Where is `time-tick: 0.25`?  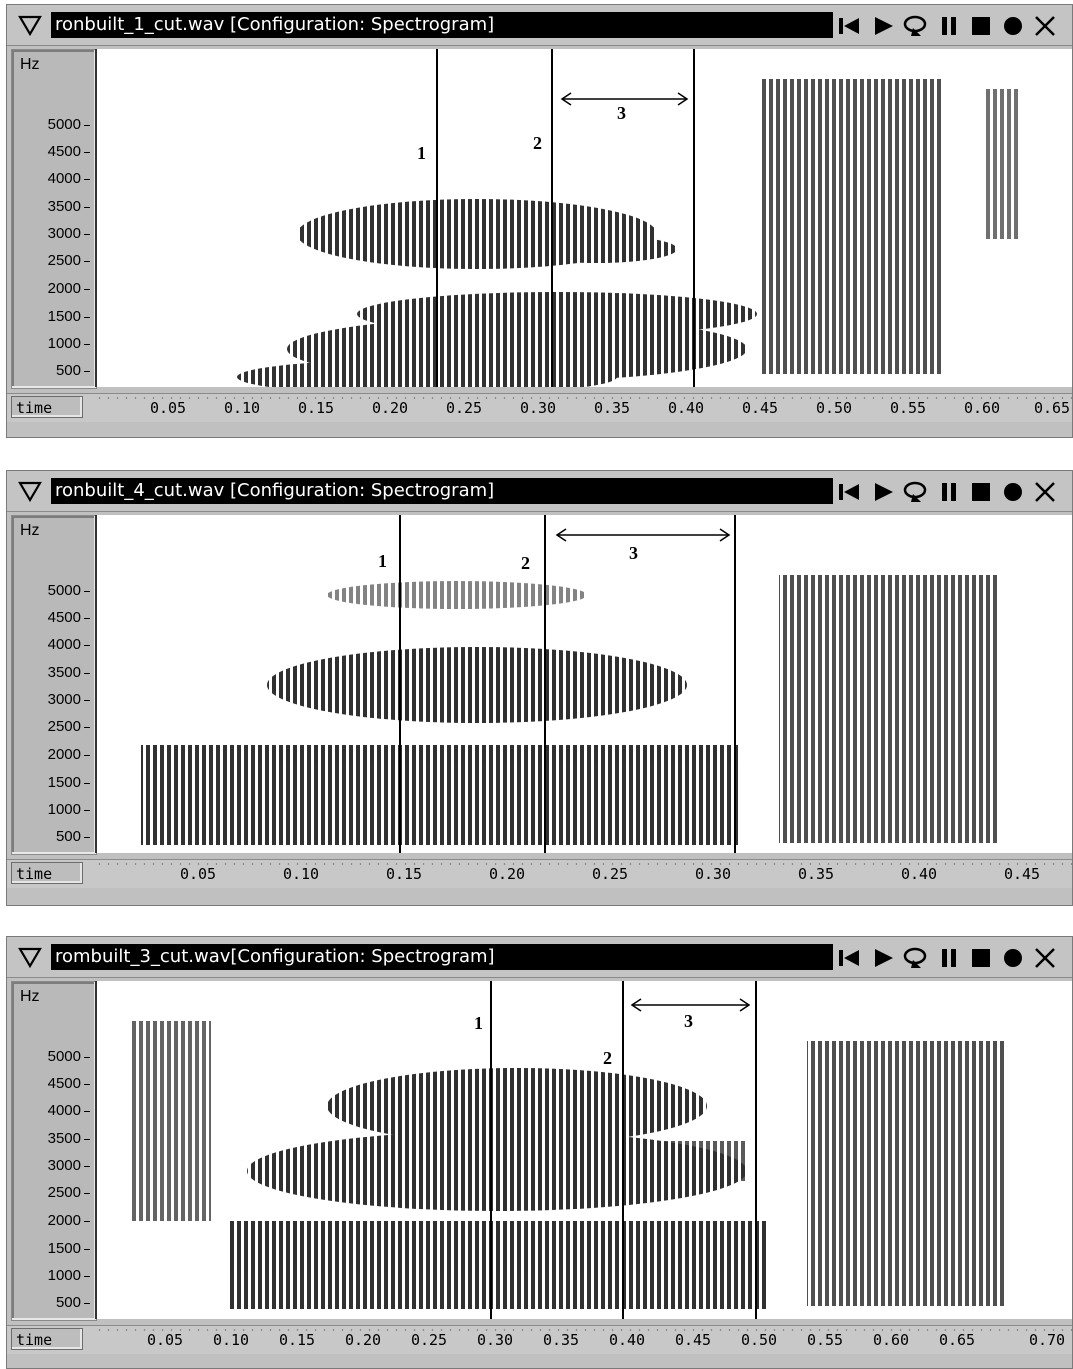
time-tick: 0.25 is located at coordinates (610, 874).